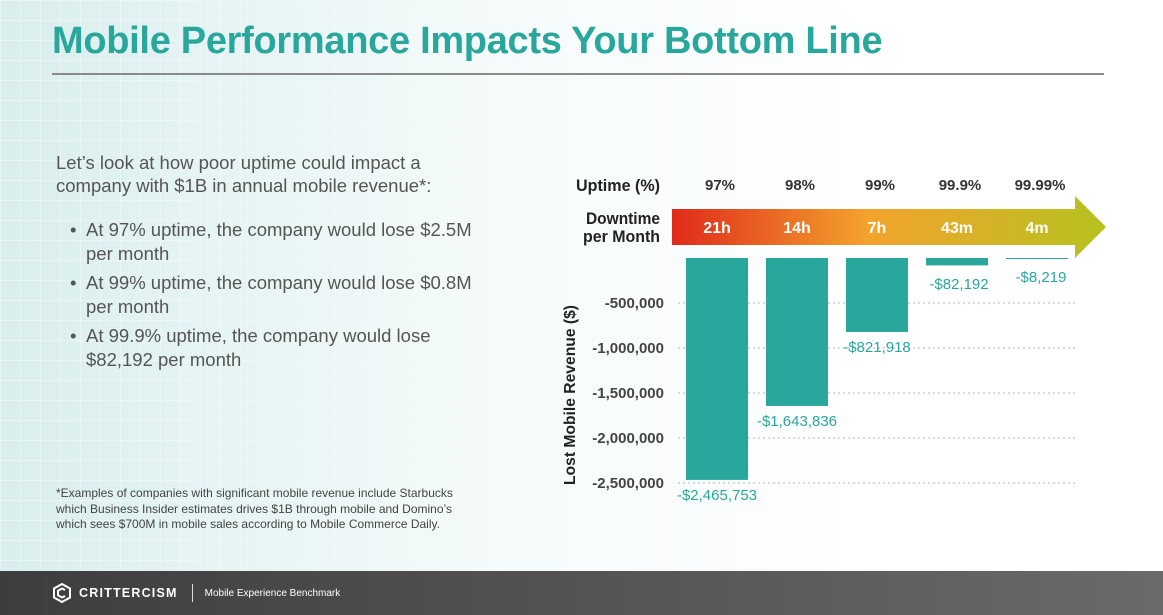 The height and width of the screenshot is (615, 1163). Describe the element at coordinates (581, 593) in the screenshot. I see `footer-bar: CRITTERCISM Mobile Experience Benchmark` at that location.